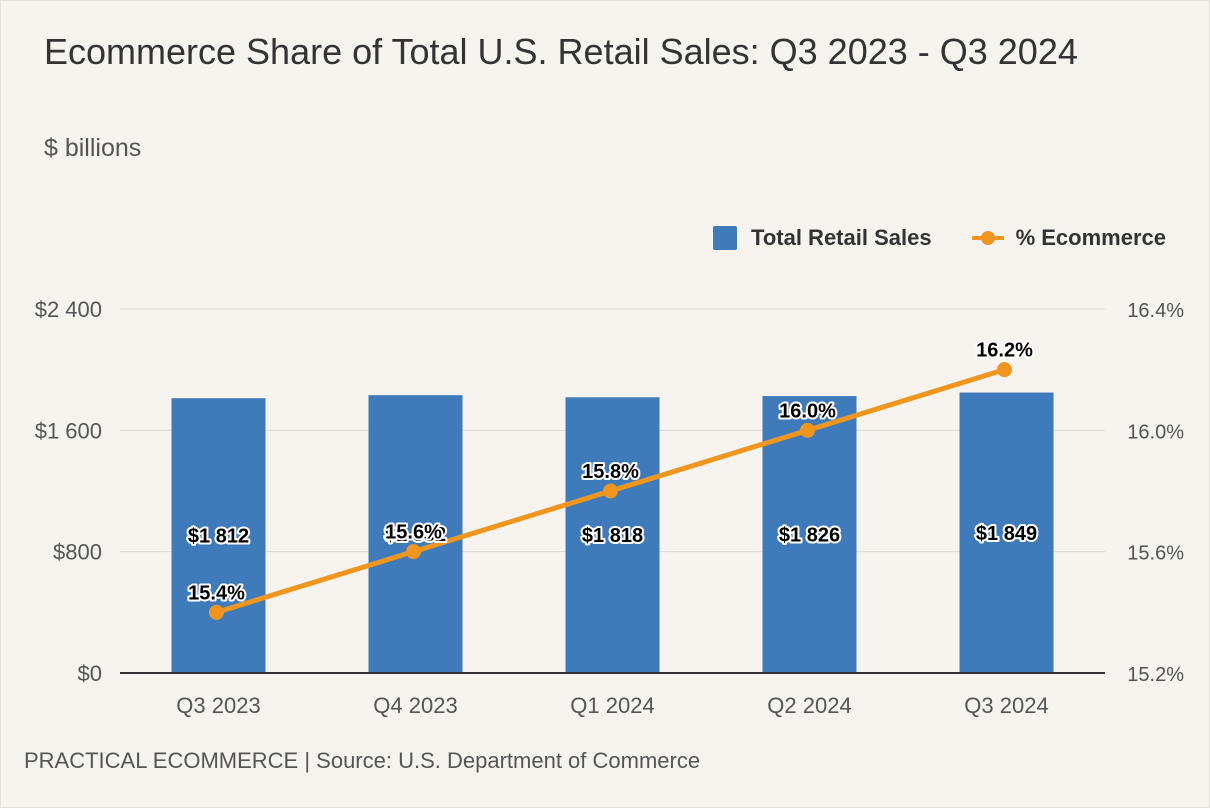 This screenshot has width=1210, height=808. I want to click on legend-item-total-retail-sales: Total Retail Sales, so click(822, 238).